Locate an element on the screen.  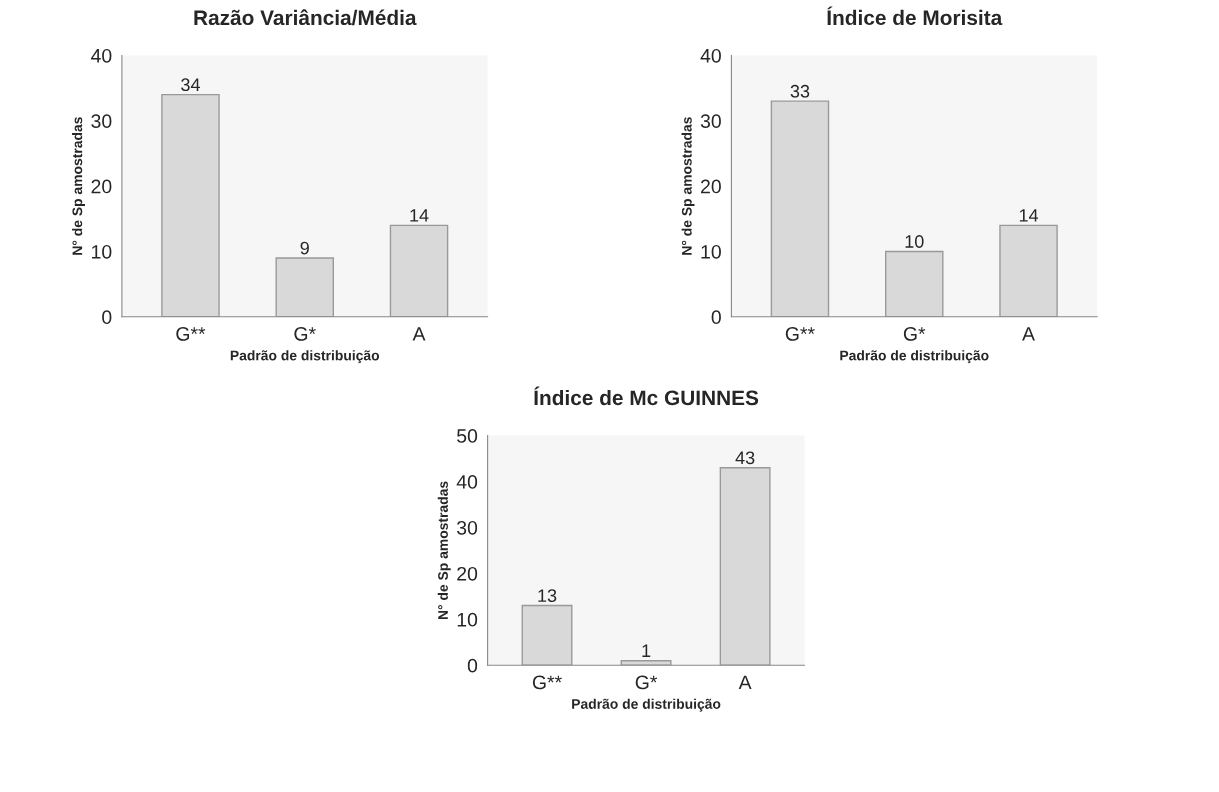
data-label: 10 is located at coordinates (914, 241).